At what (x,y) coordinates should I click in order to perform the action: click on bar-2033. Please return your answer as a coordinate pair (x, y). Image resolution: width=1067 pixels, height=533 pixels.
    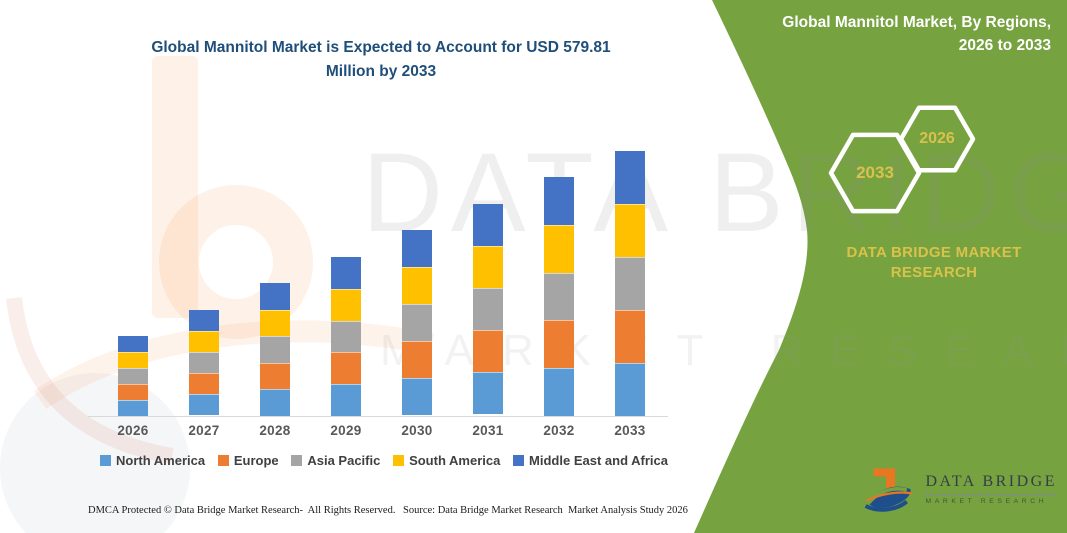
    Looking at the image, I should click on (630, 283).